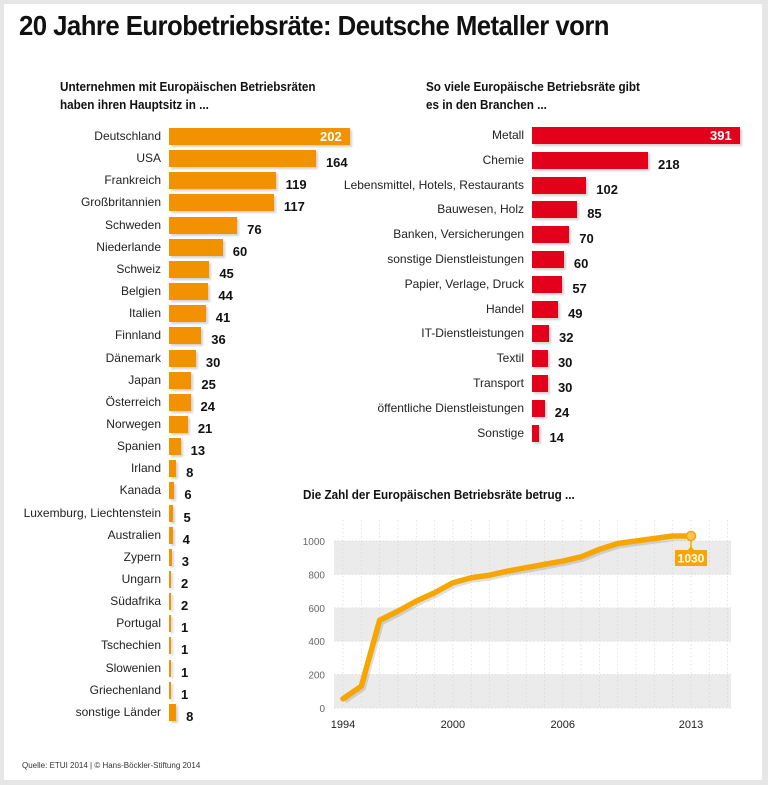  Describe the element at coordinates (132, 224) in the screenshot. I see `category-label: Schweden` at that location.